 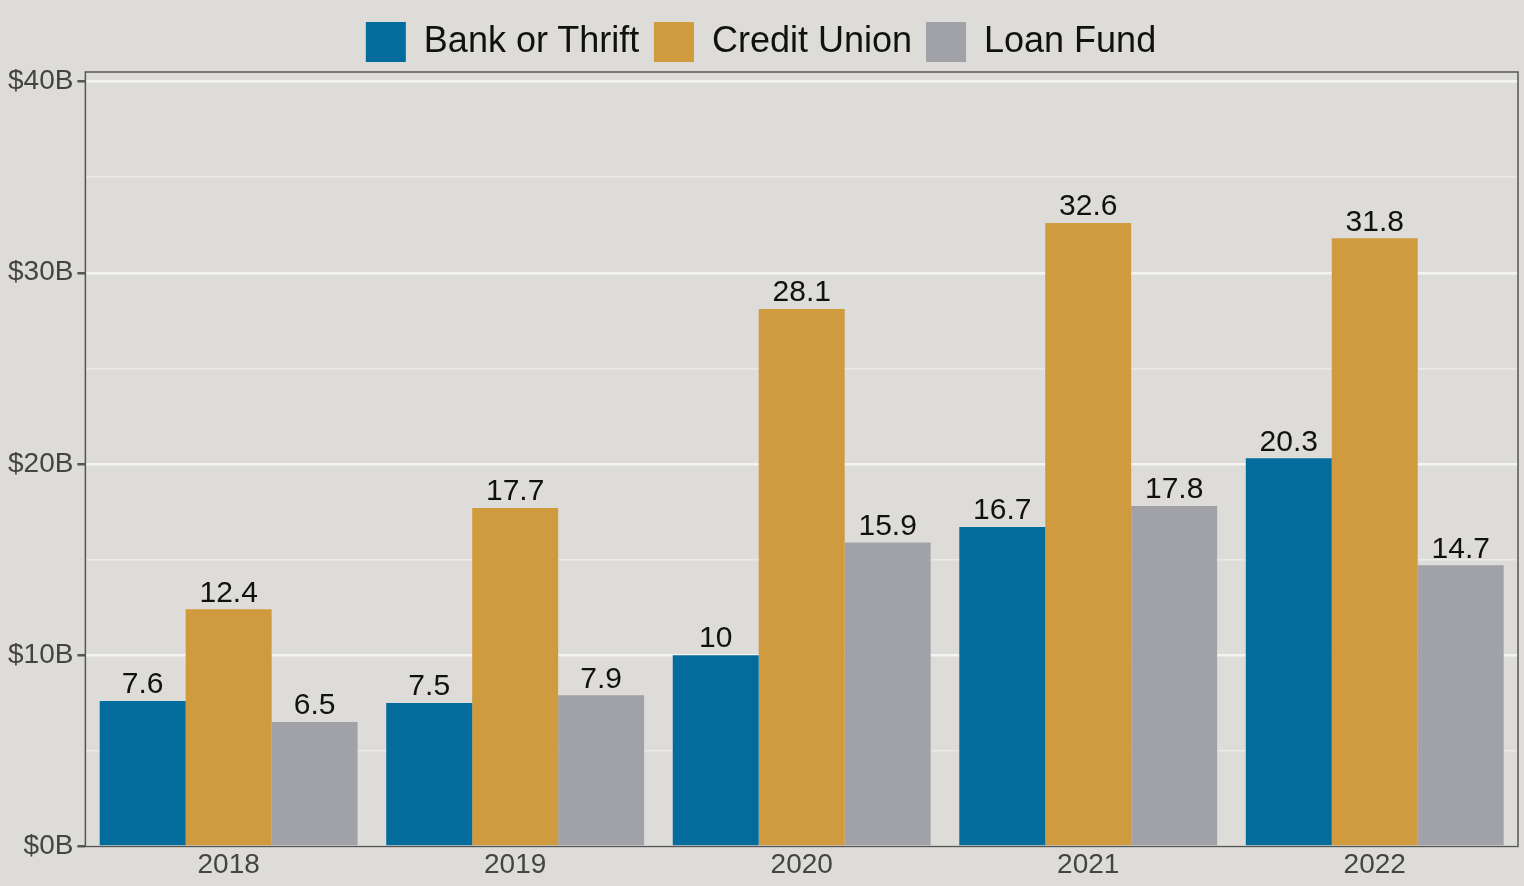 What do you see at coordinates (1002, 509) in the screenshot?
I see `data-label: 16.7` at bounding box center [1002, 509].